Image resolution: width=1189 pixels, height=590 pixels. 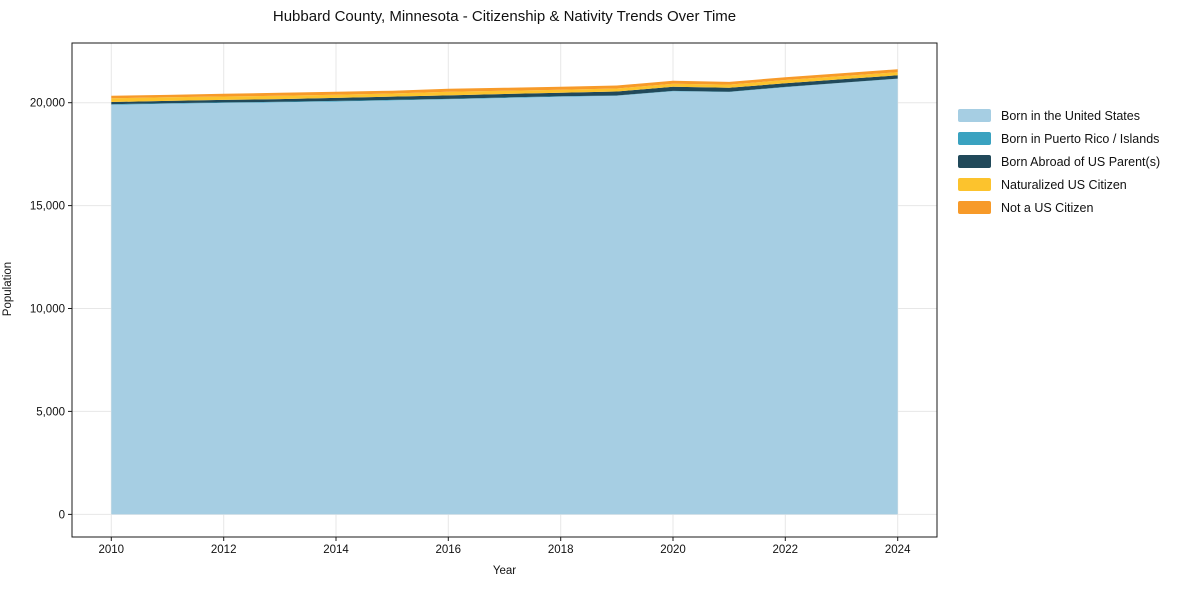 I want to click on legend-item: Born in the United States, so click(x=1059, y=115).